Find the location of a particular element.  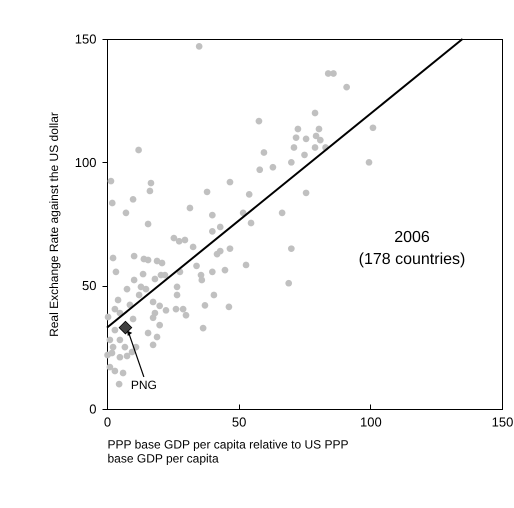

y-axis-title: Real Exchange Rate against the US dollar is located at coordinates (53, 224).